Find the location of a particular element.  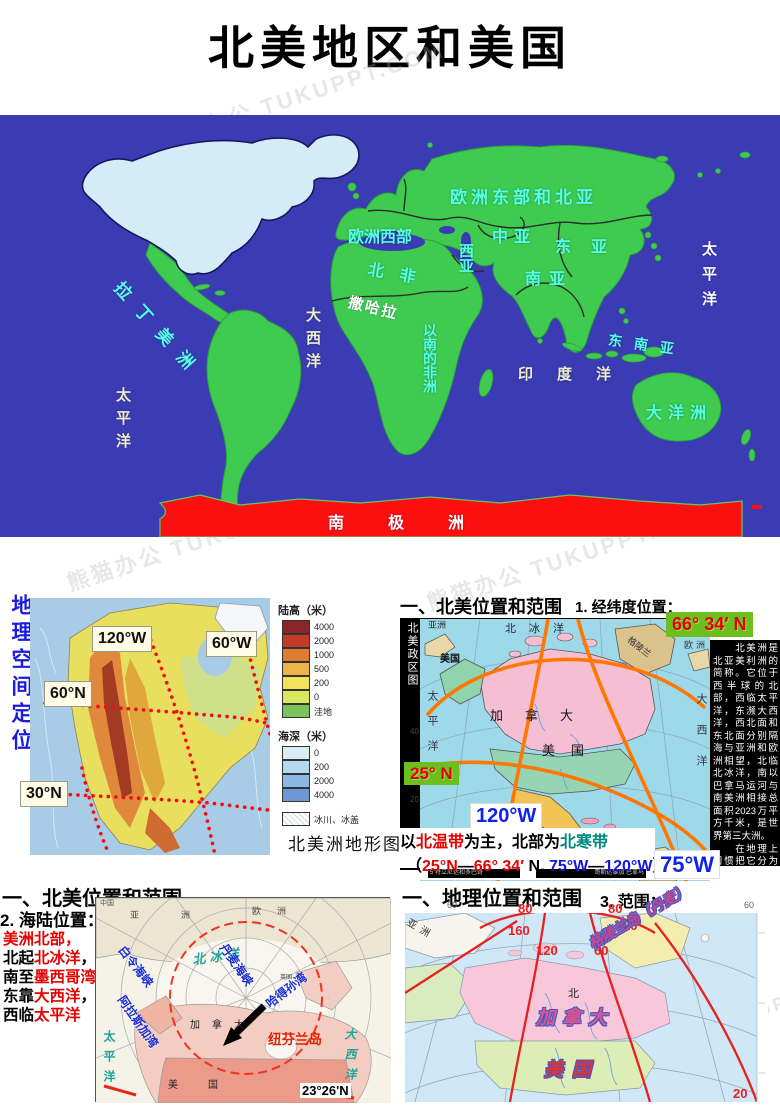

label-canada-polar: 加拿大 is located at coordinates (223, 1025).